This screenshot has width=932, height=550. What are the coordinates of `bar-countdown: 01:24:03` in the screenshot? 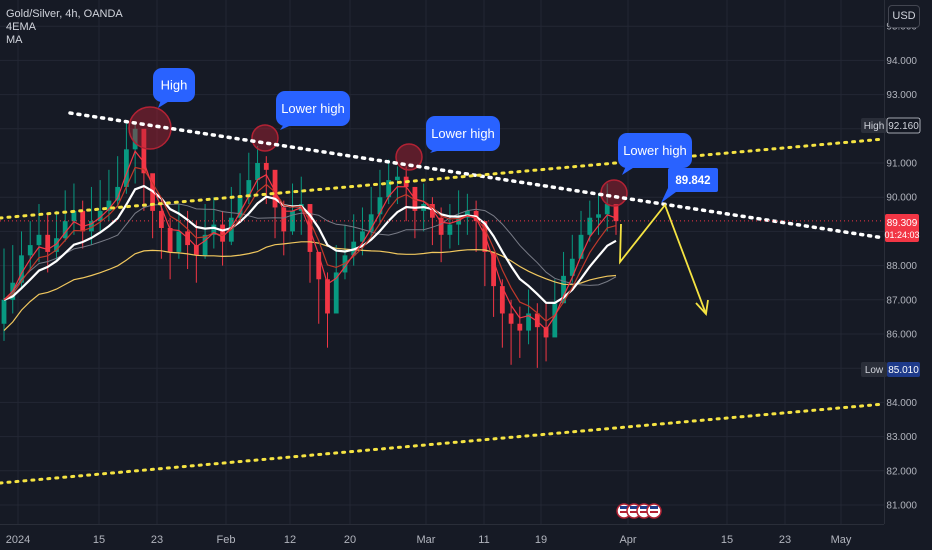 It's located at (901, 235).